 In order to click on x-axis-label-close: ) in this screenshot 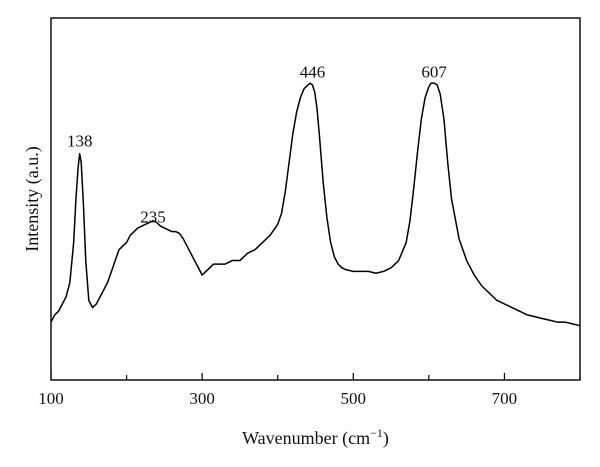, I will do `click(386, 438)`.